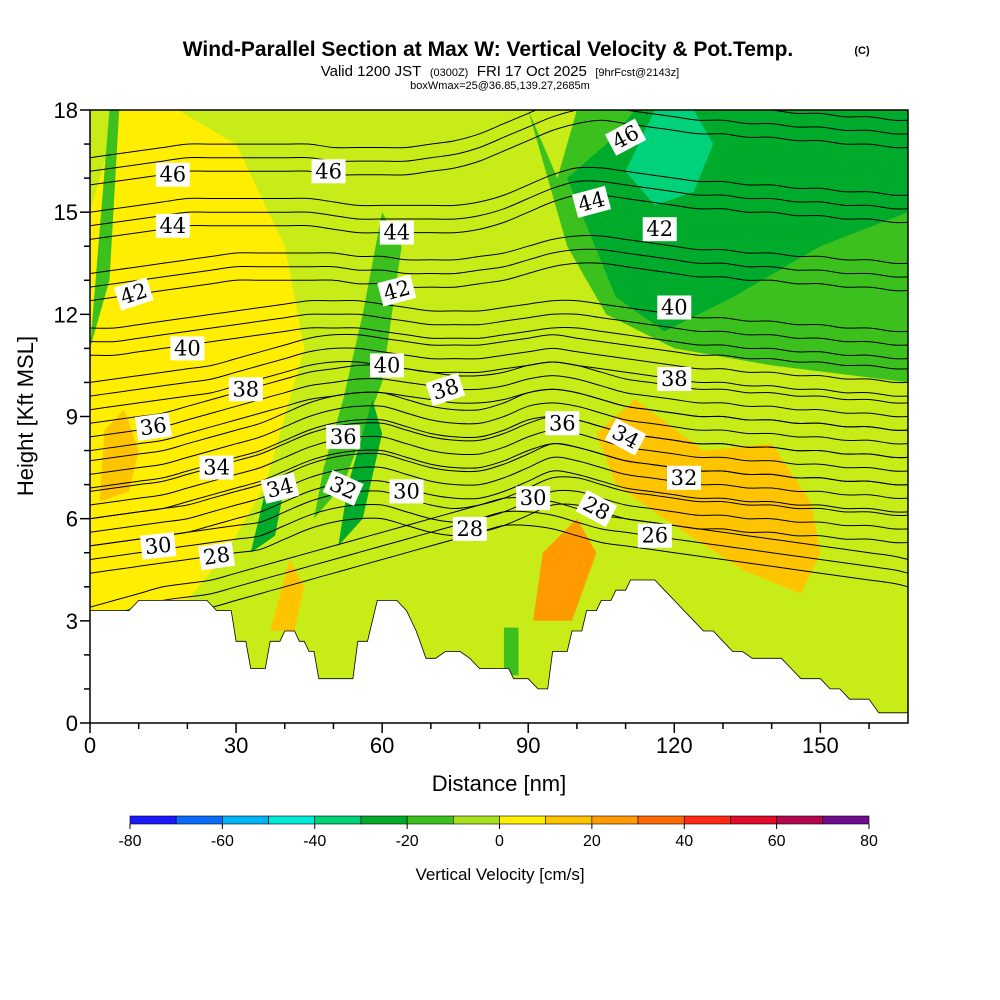 Image resolution: width=1000 pixels, height=1000 pixels. I want to click on contour-label-34: 34, so click(216, 467).